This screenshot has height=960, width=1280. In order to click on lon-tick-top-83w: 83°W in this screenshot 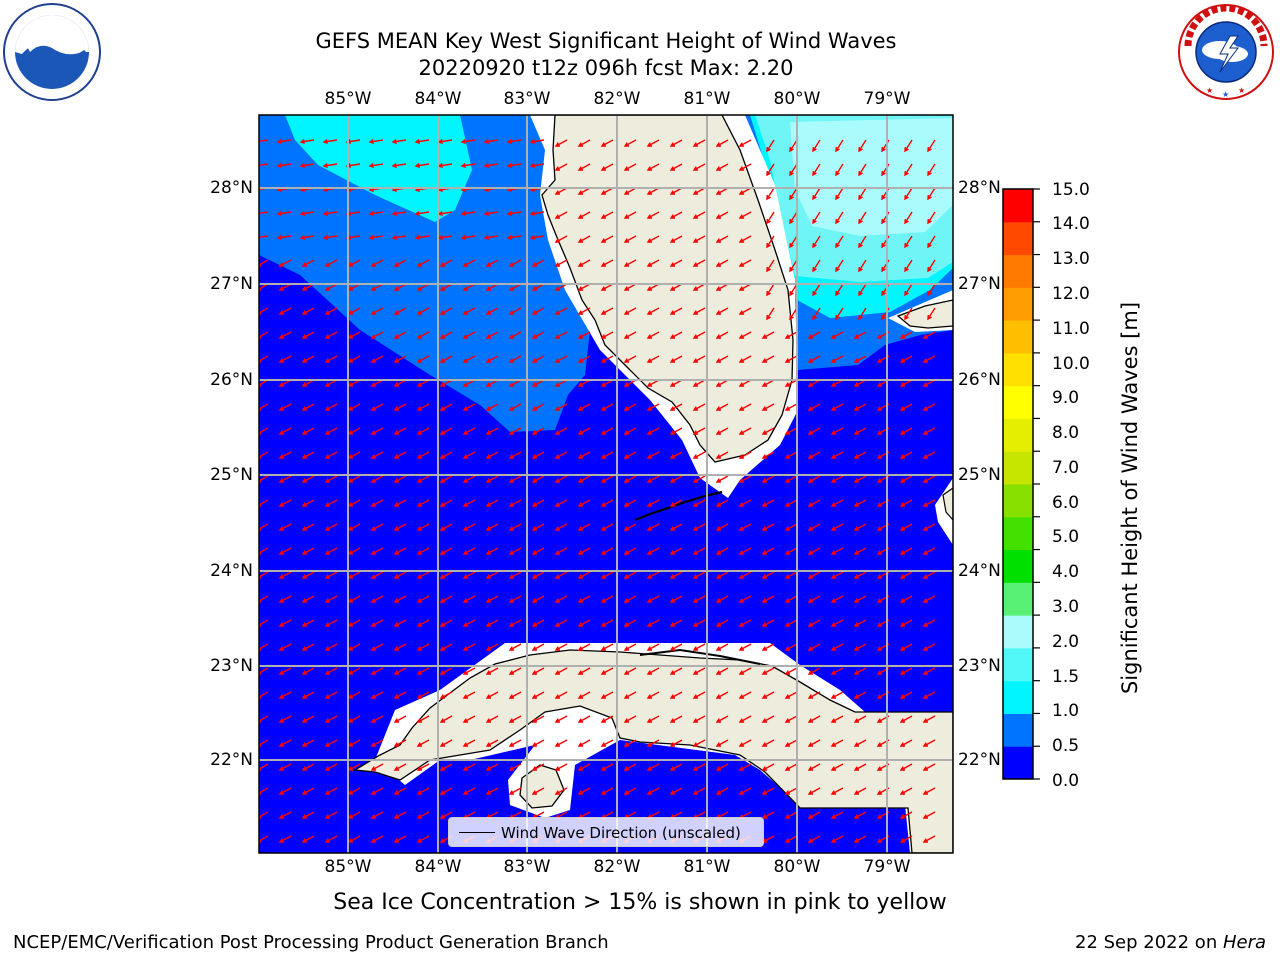, I will do `click(527, 99)`.